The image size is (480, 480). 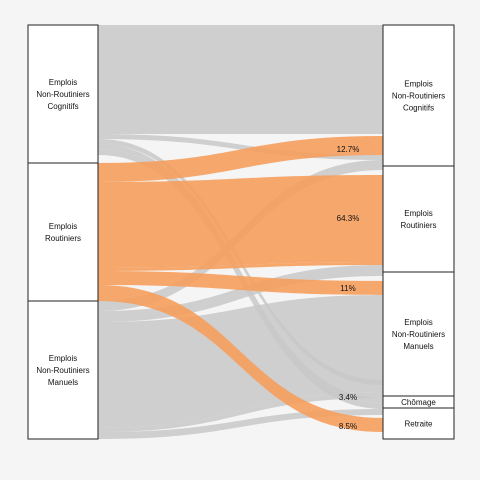 I want to click on node-left-nrc: Emplois Non-Routiniers Cognitifs, so click(x=63, y=94).